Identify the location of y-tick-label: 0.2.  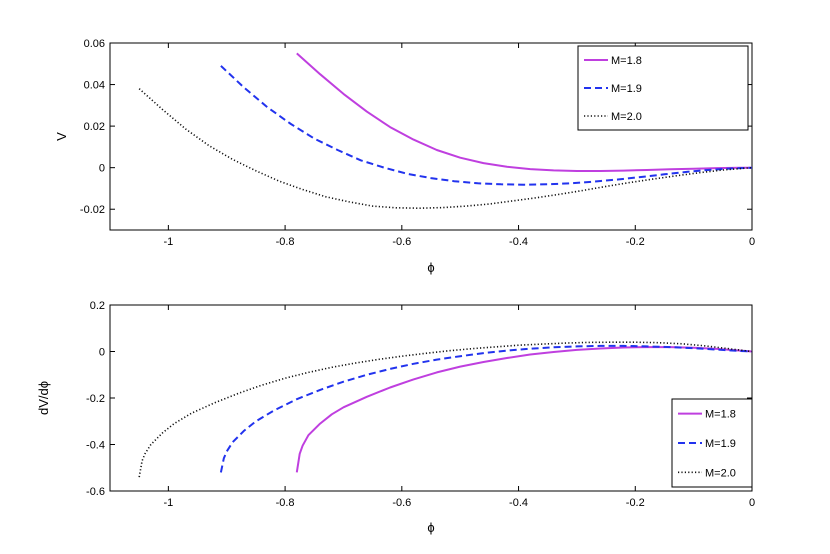
(97, 306).